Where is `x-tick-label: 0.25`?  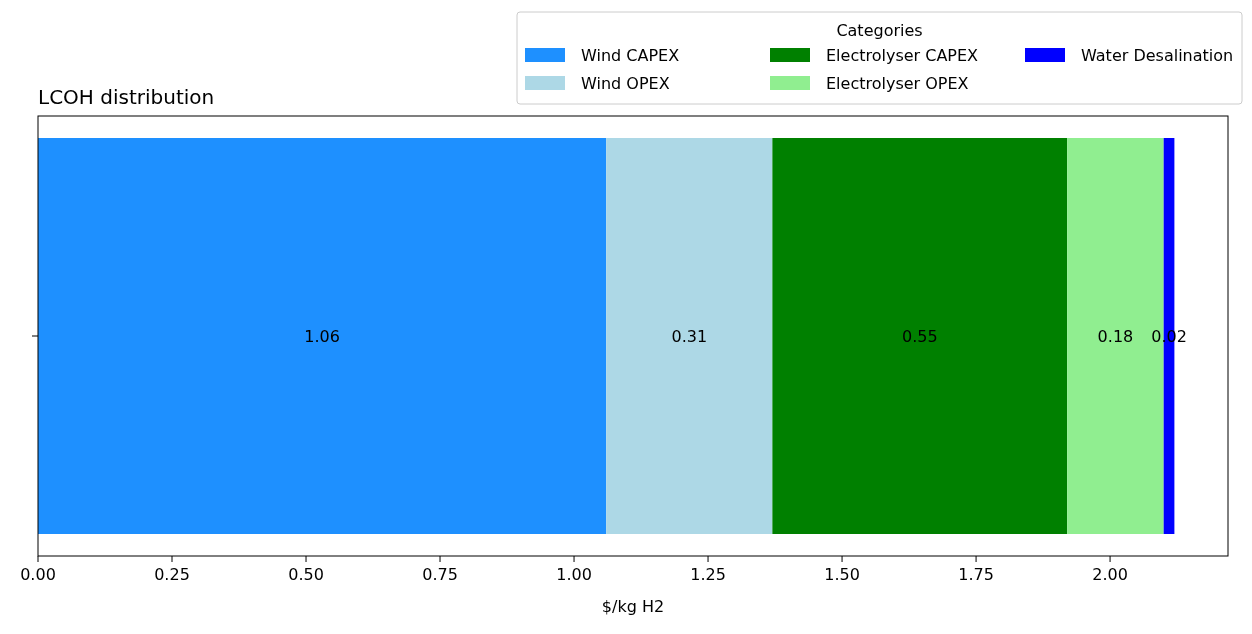
x-tick-label: 0.25 is located at coordinates (172, 574).